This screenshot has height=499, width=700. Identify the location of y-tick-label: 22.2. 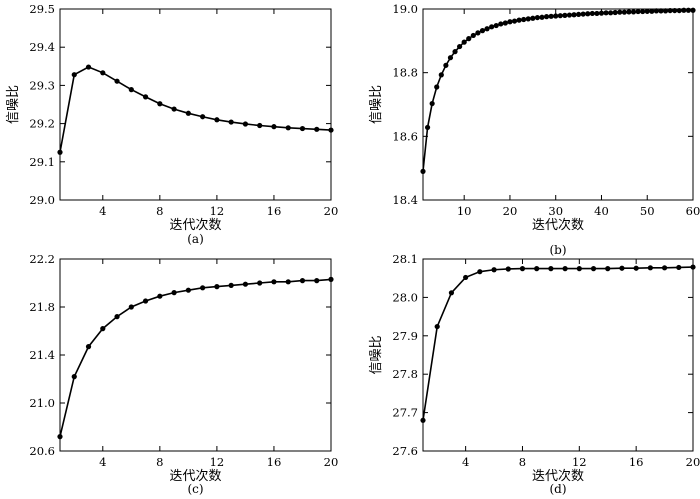
(42, 259).